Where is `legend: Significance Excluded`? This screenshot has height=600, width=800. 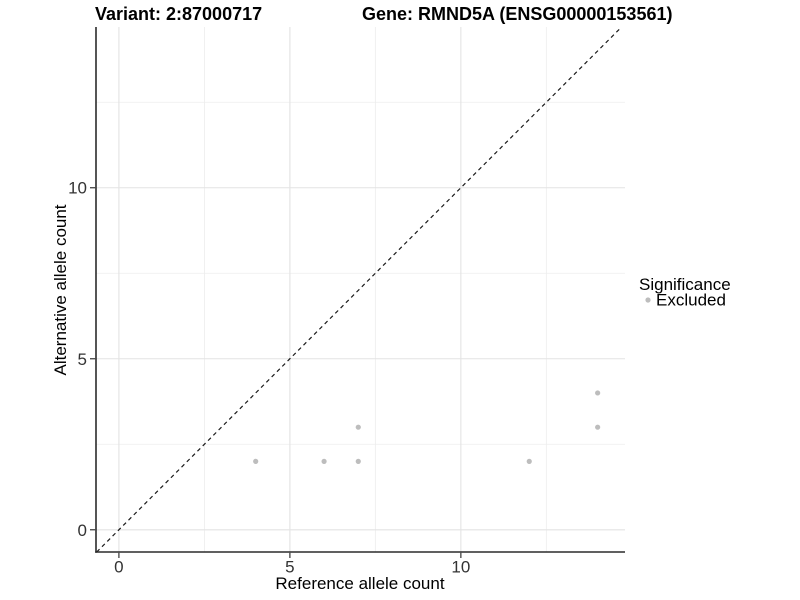 legend: Significance Excluded is located at coordinates (685, 292).